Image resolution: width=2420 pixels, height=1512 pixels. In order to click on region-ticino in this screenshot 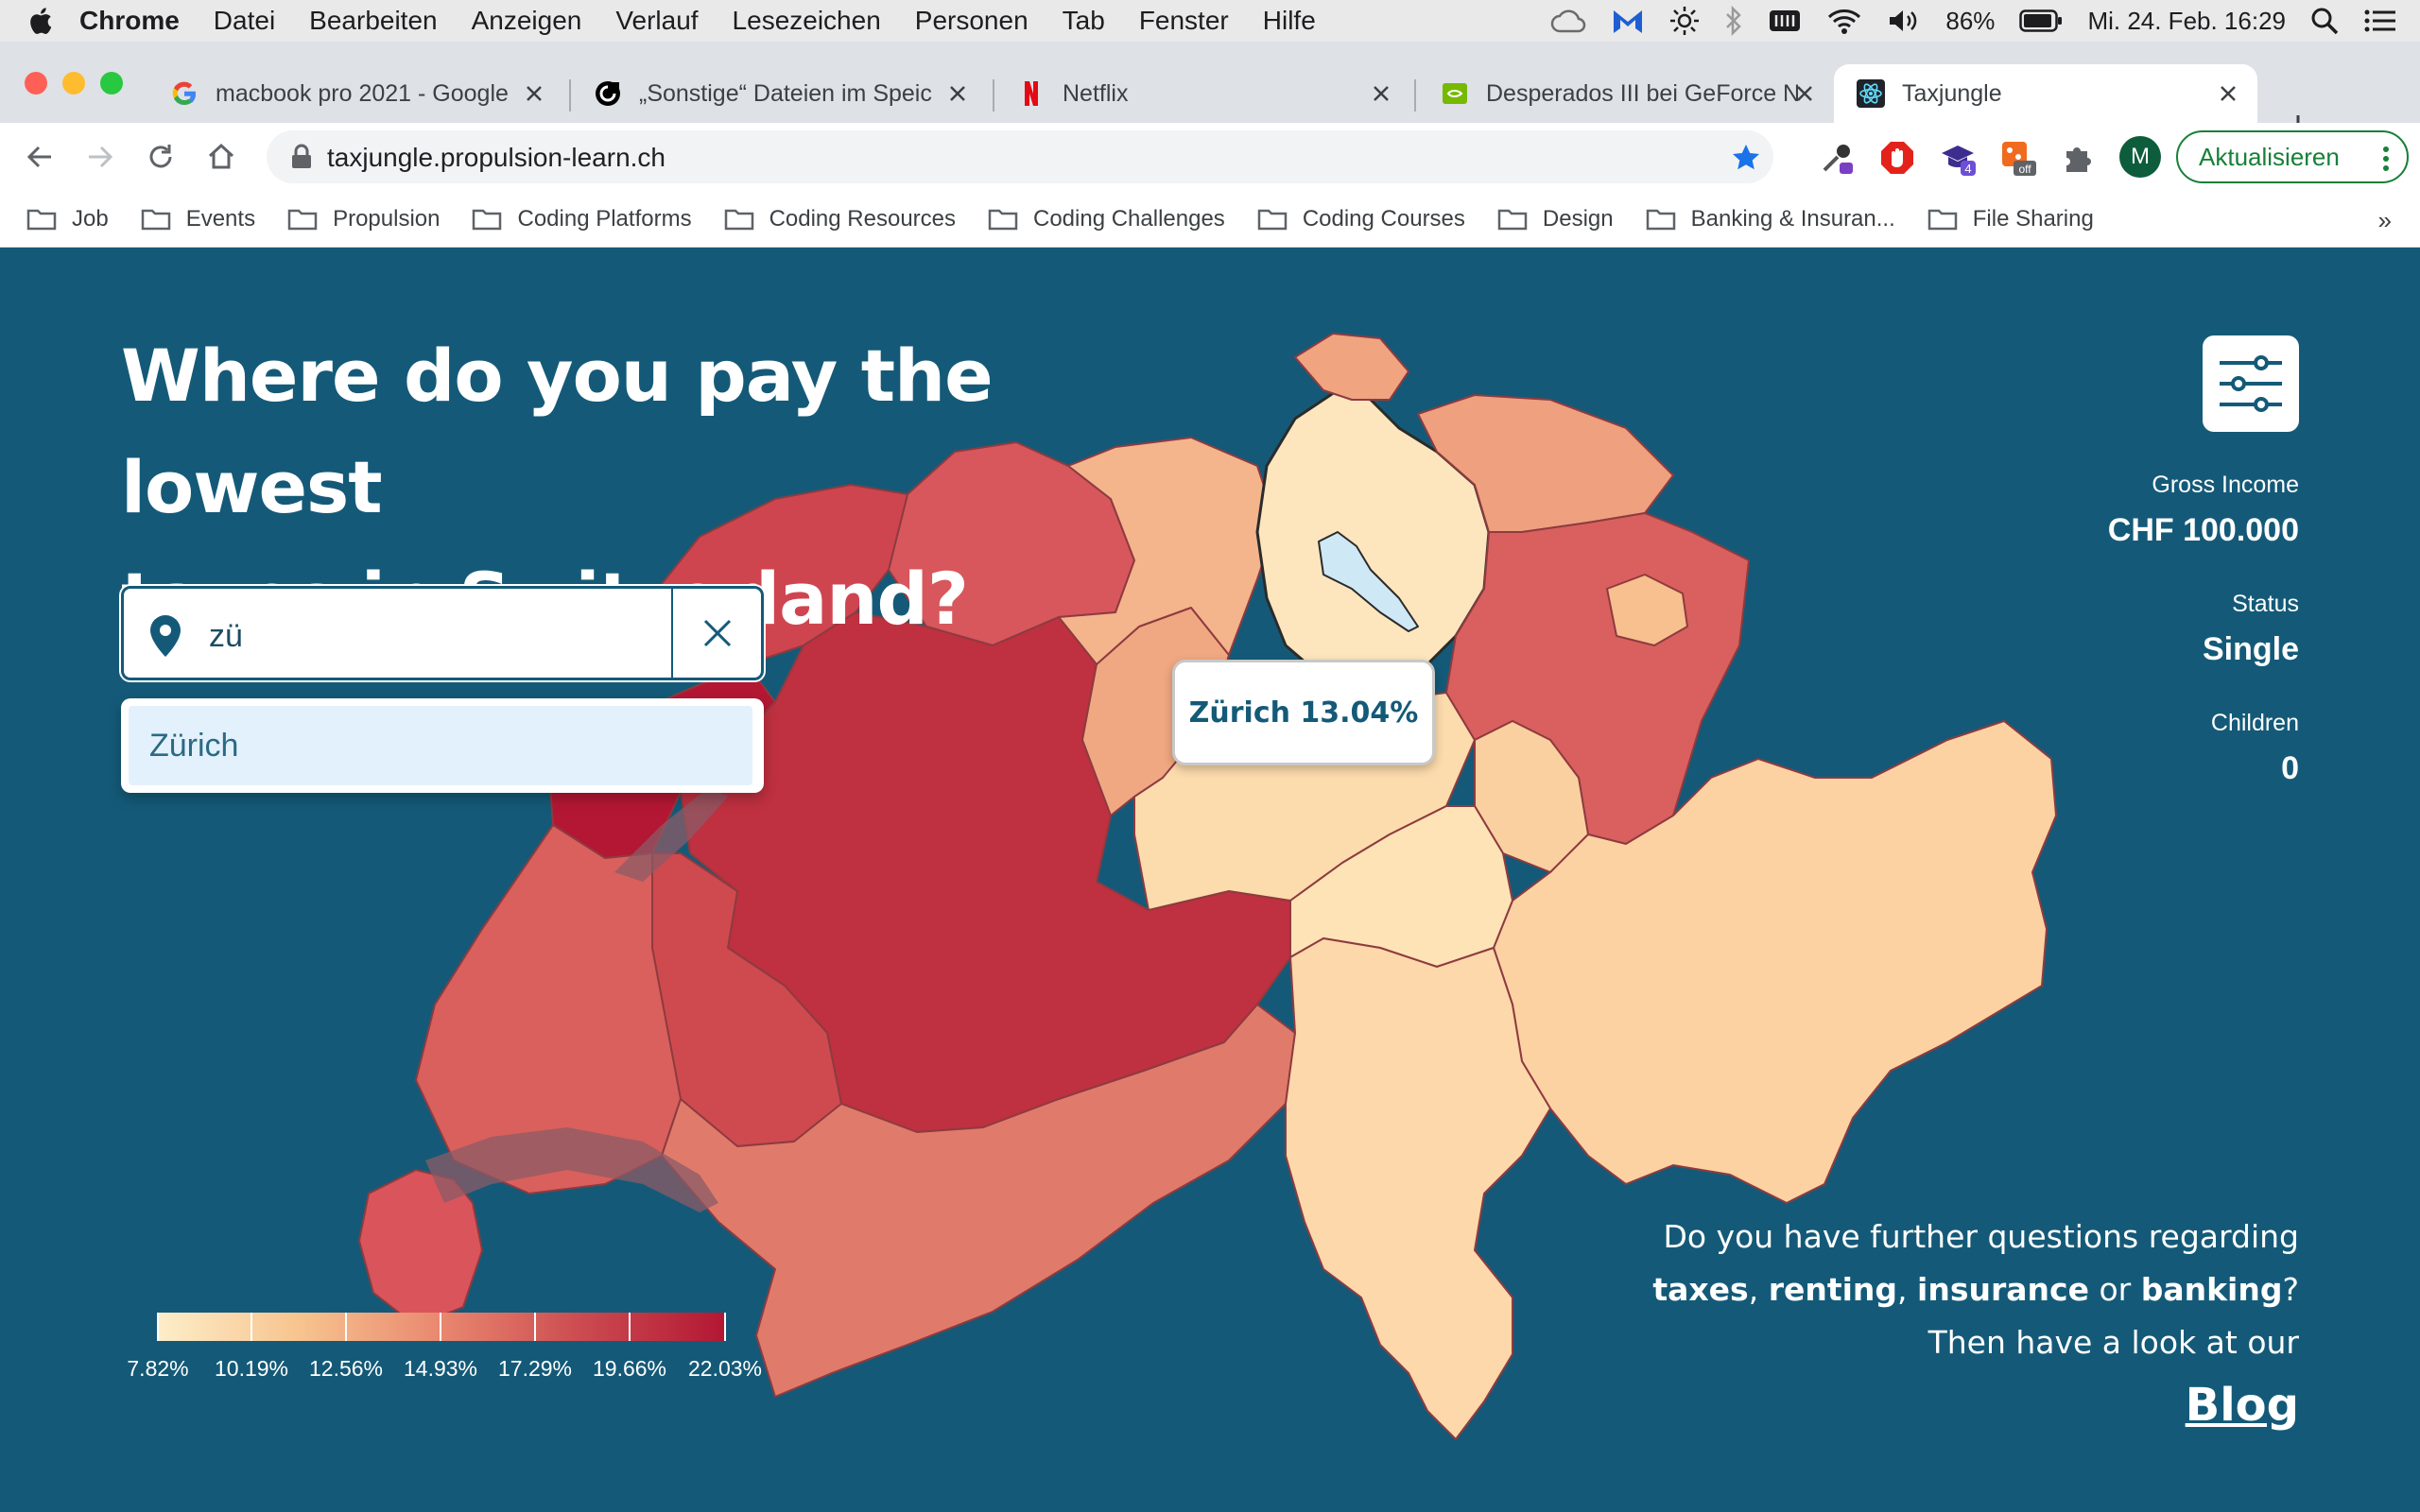, I will do `click(1418, 1188)`.